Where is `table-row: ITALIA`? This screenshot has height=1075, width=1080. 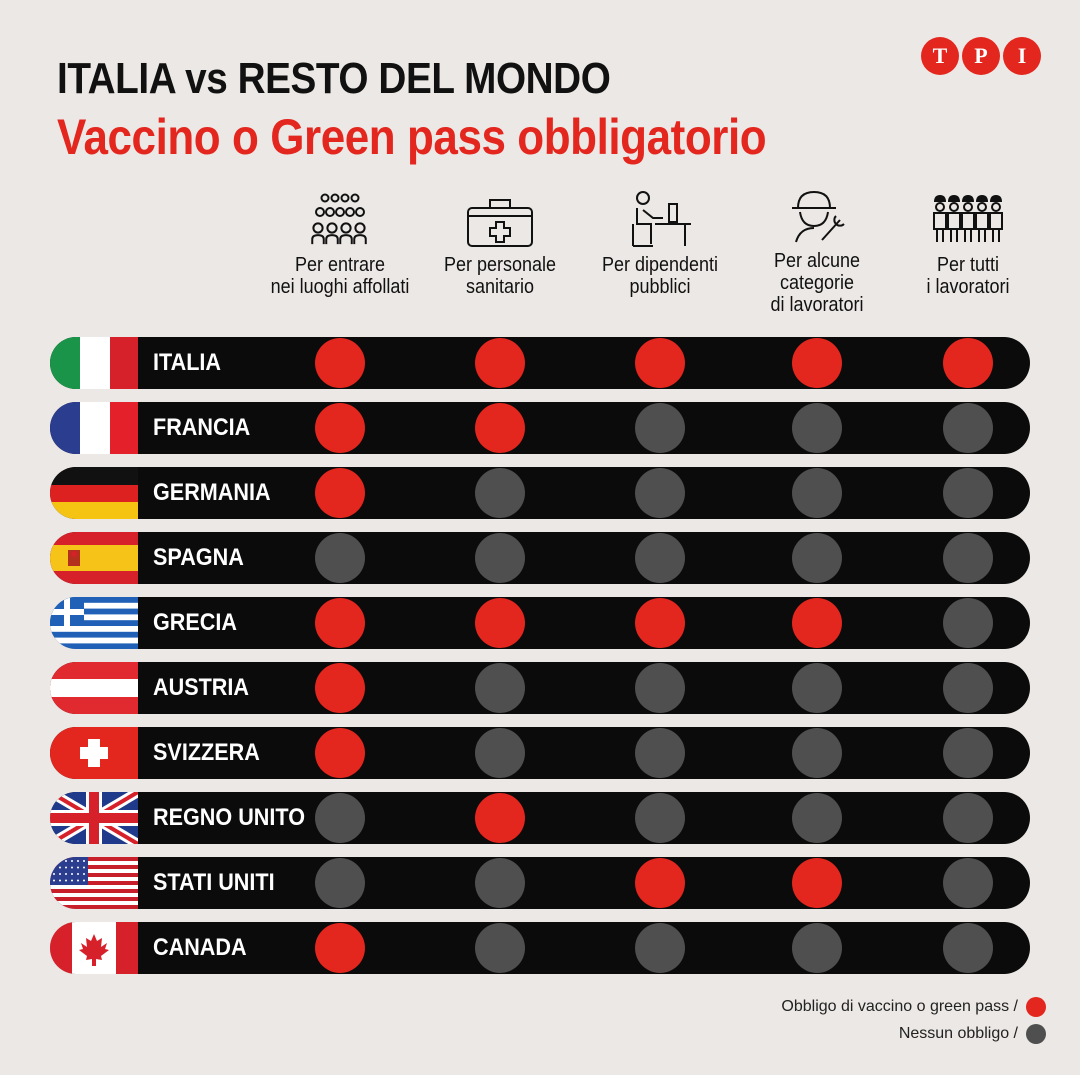
table-row: ITALIA is located at coordinates (540, 363).